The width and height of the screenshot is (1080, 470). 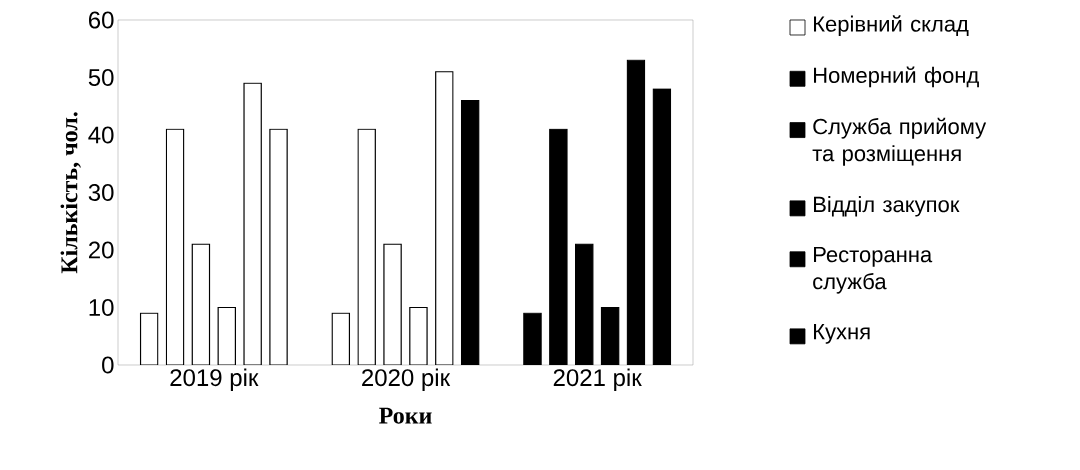 What do you see at coordinates (214, 379) in the screenshot?
I see `x-tick-label: 2019 рік` at bounding box center [214, 379].